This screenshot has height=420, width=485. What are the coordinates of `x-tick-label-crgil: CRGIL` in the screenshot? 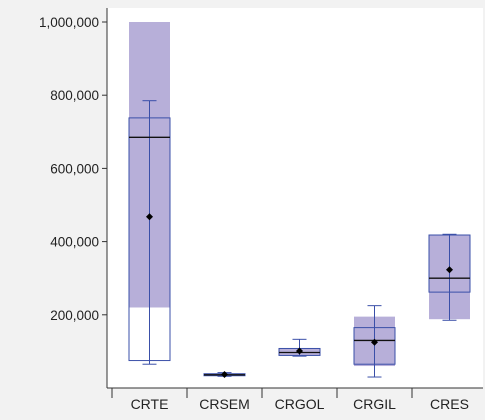 It's located at (374, 404).